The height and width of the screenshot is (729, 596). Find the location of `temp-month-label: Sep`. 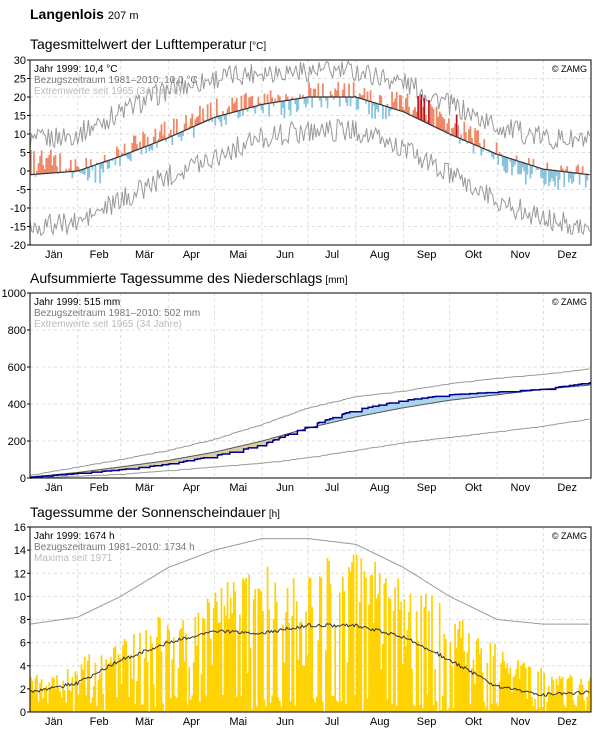

temp-month-label: Sep is located at coordinates (427, 255).